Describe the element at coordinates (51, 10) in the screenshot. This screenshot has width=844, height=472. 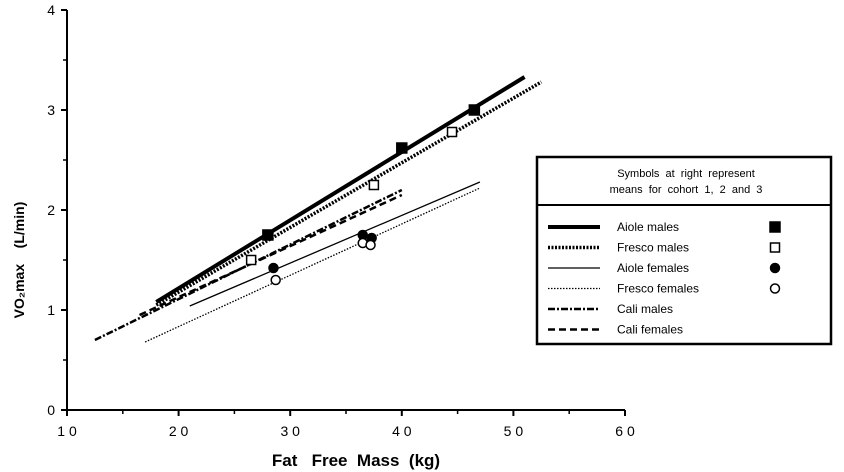
I see `y-tick-label: 4` at that location.